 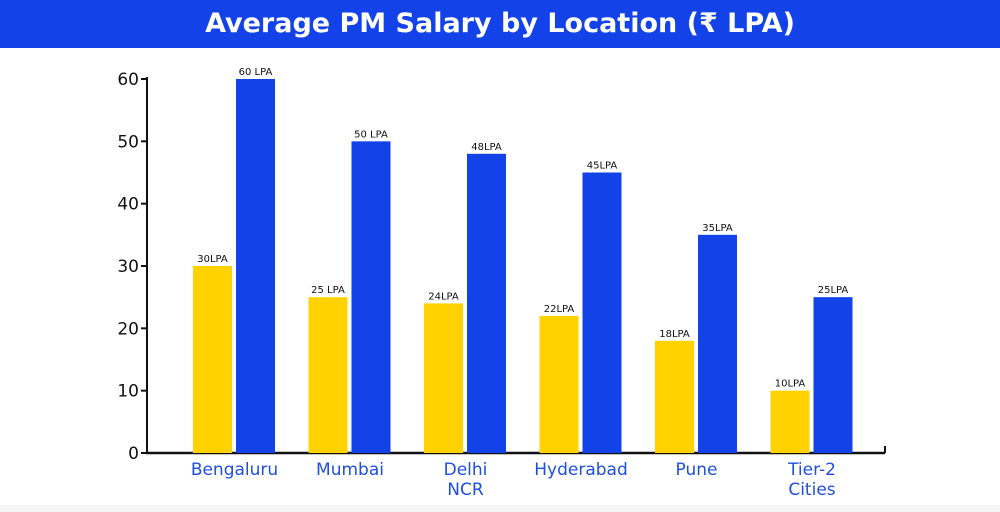 What do you see at coordinates (697, 470) in the screenshot?
I see `x-tick-label: Pune` at bounding box center [697, 470].